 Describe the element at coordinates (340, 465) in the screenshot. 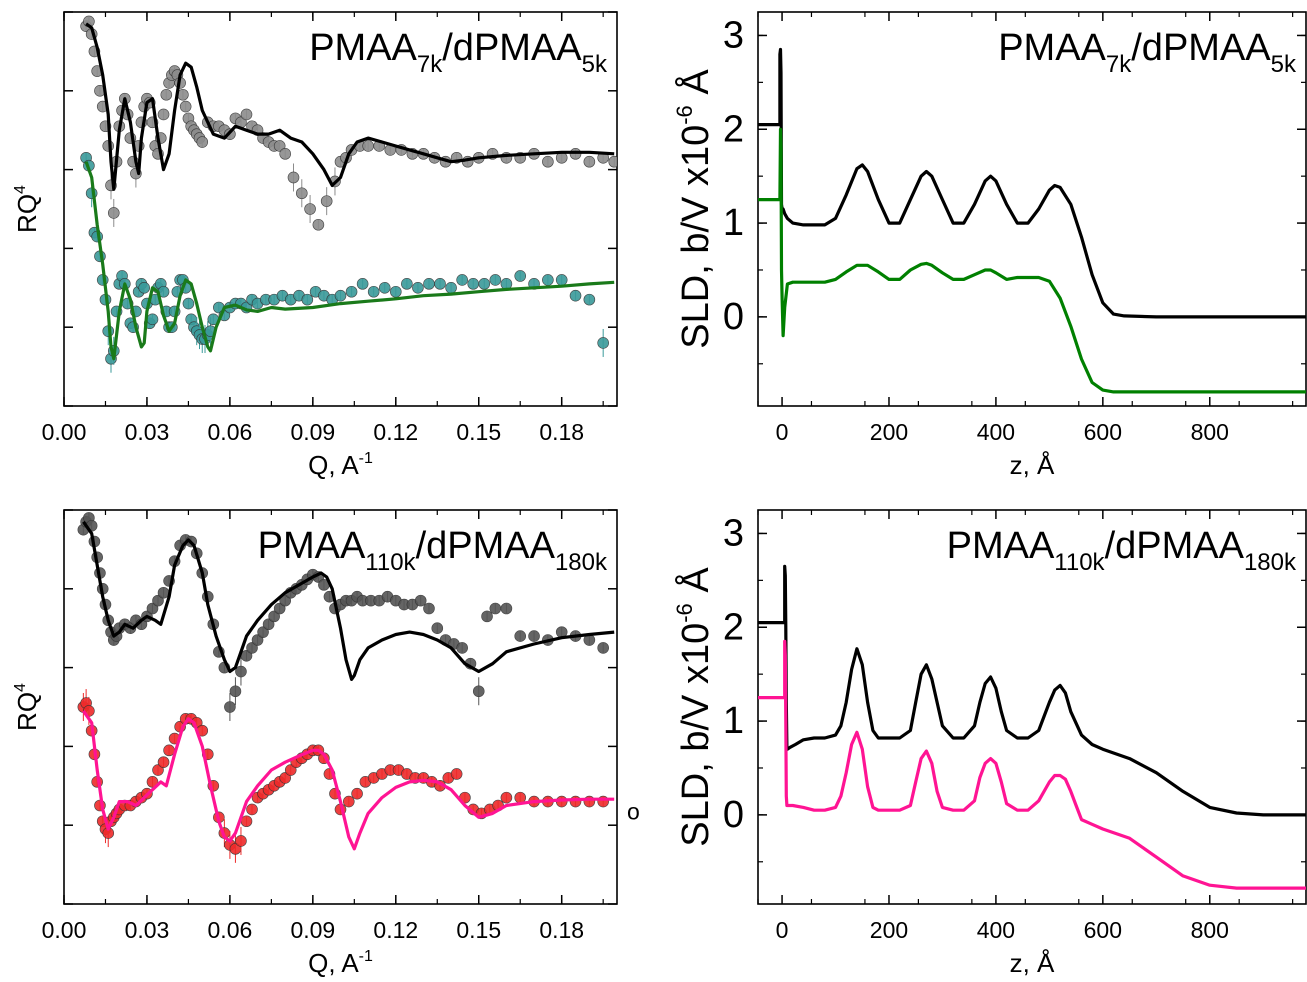

I see `x-axis-label: Q, A-1` at that location.